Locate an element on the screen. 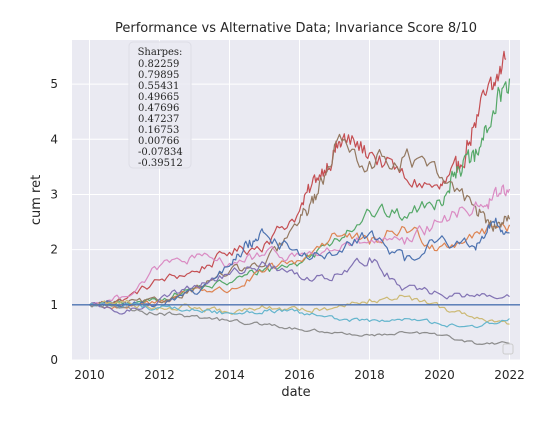 This screenshot has height=422, width=547. sharpe-value: 0.55431 is located at coordinates (158, 86).